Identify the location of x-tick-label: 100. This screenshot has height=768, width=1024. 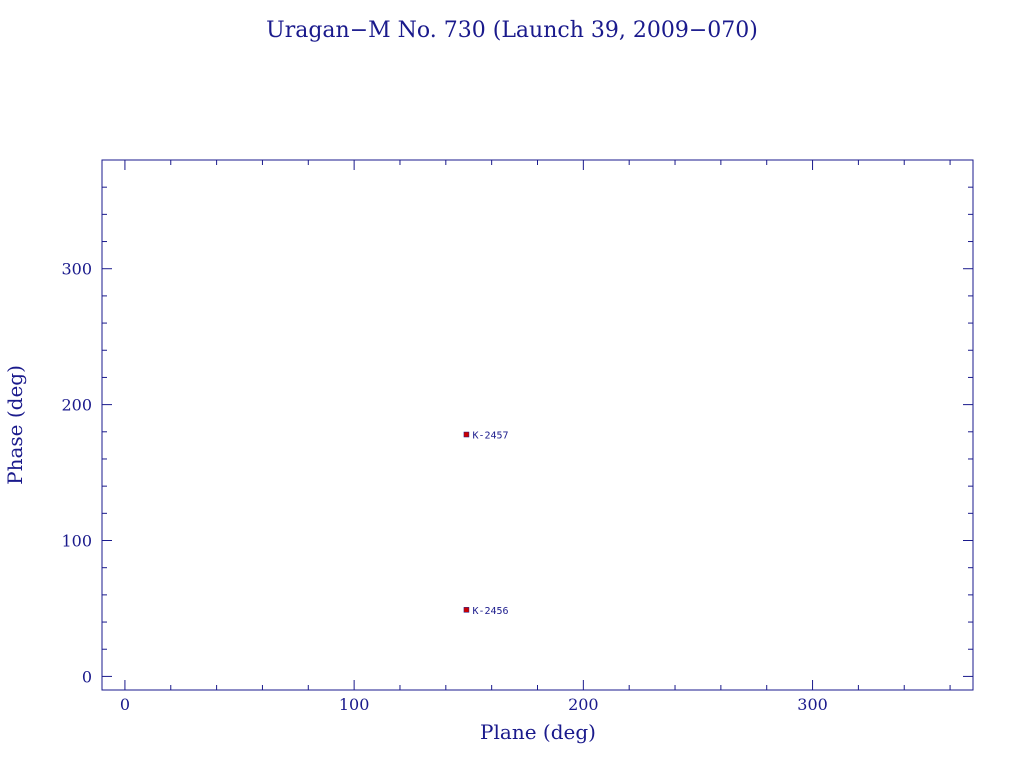
(354, 704).